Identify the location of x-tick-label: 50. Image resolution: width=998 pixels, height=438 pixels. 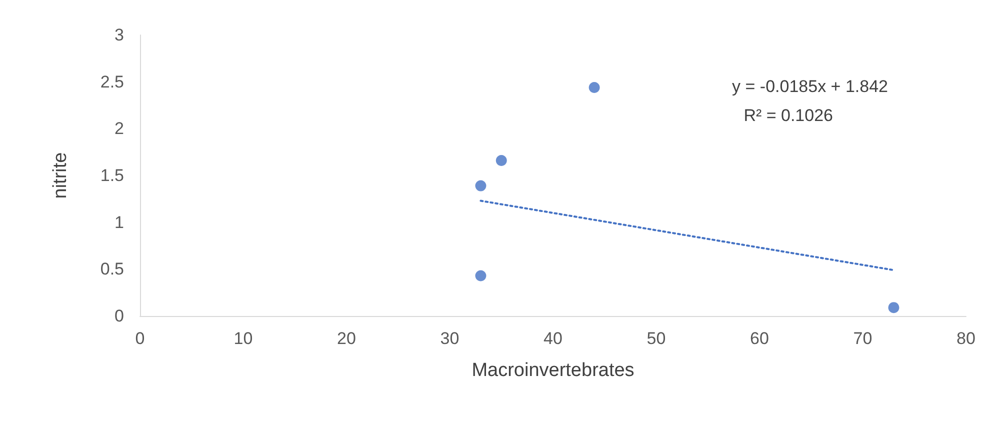
(656, 338).